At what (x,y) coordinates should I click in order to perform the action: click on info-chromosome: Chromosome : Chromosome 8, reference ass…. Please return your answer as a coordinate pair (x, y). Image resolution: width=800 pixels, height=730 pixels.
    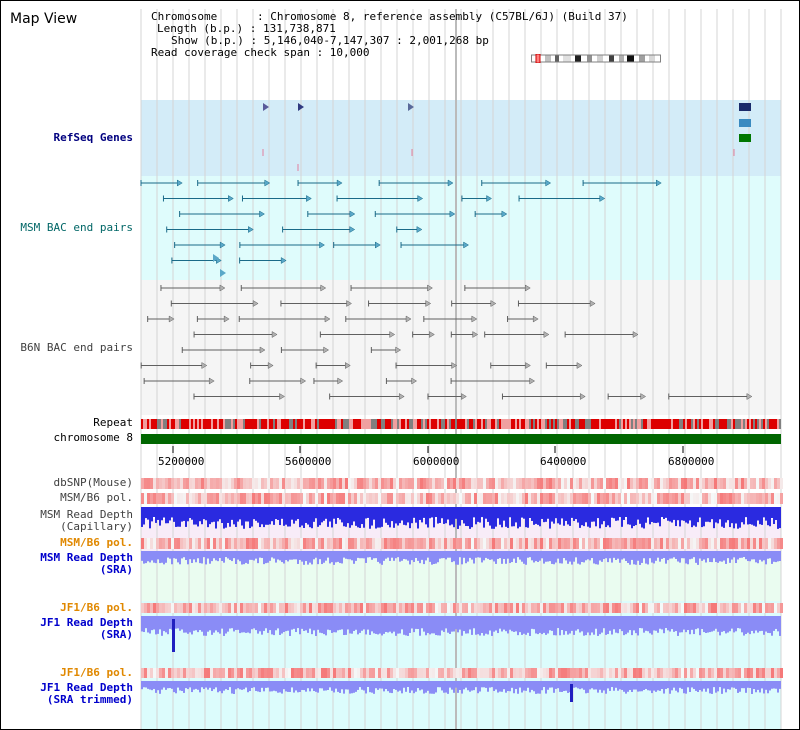
    Looking at the image, I should click on (389, 16).